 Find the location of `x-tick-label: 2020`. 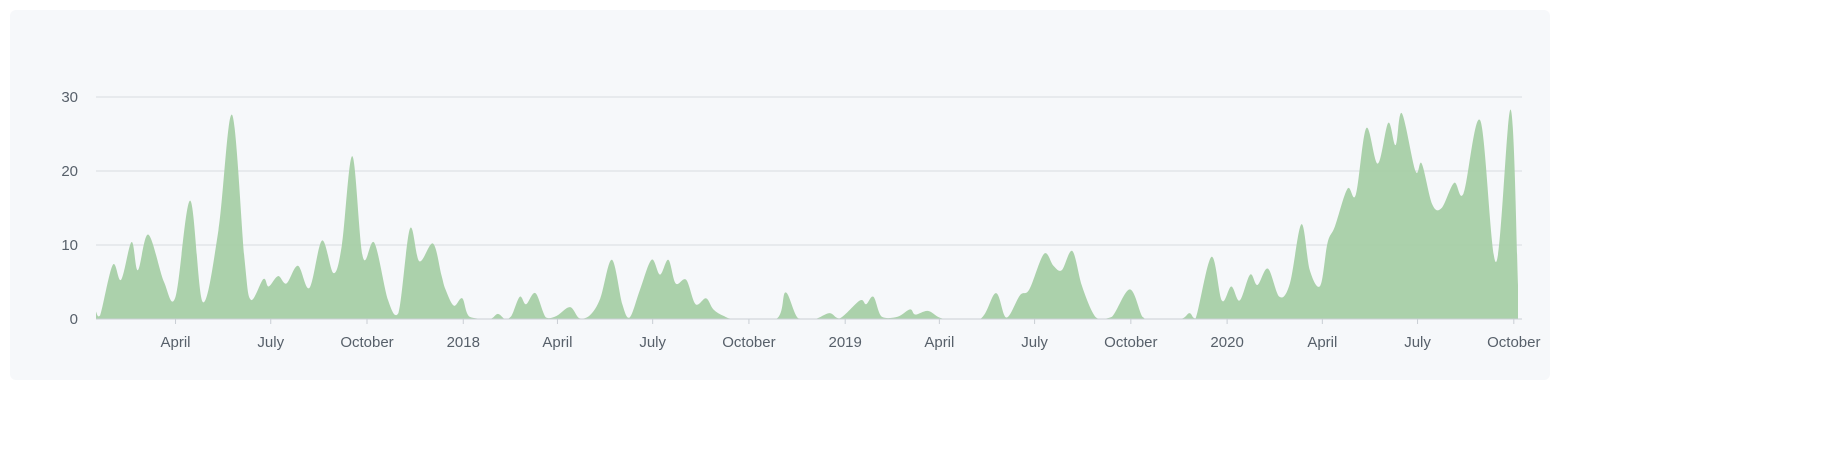

x-tick-label: 2020 is located at coordinates (1226, 342).